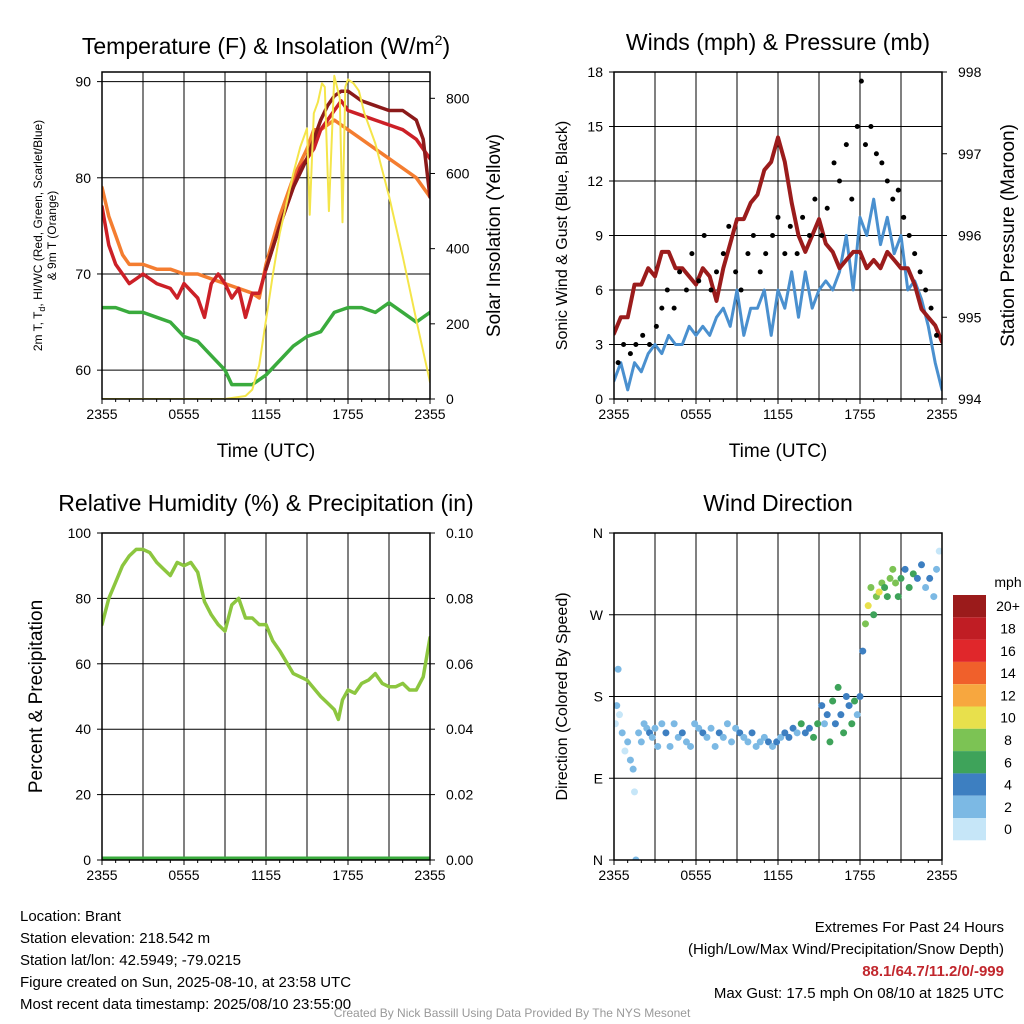 Image resolution: width=1024 pixels, height=1024 pixels. Describe the element at coordinates (778, 451) in the screenshot. I see `x-axis-label: Time (UTC)` at that location.